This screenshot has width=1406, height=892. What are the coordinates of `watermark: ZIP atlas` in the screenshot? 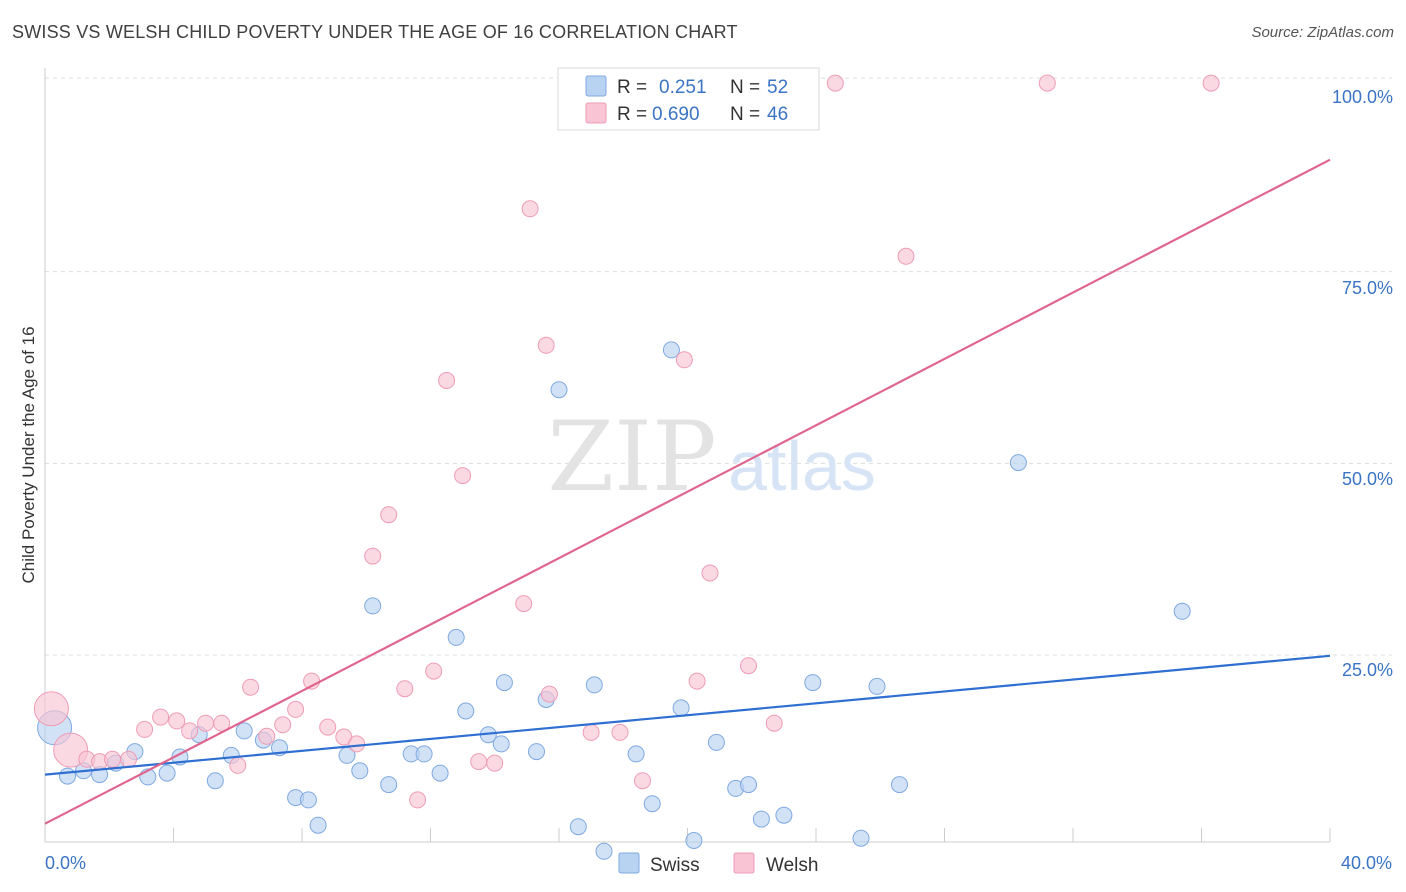 It's located at (711, 457).